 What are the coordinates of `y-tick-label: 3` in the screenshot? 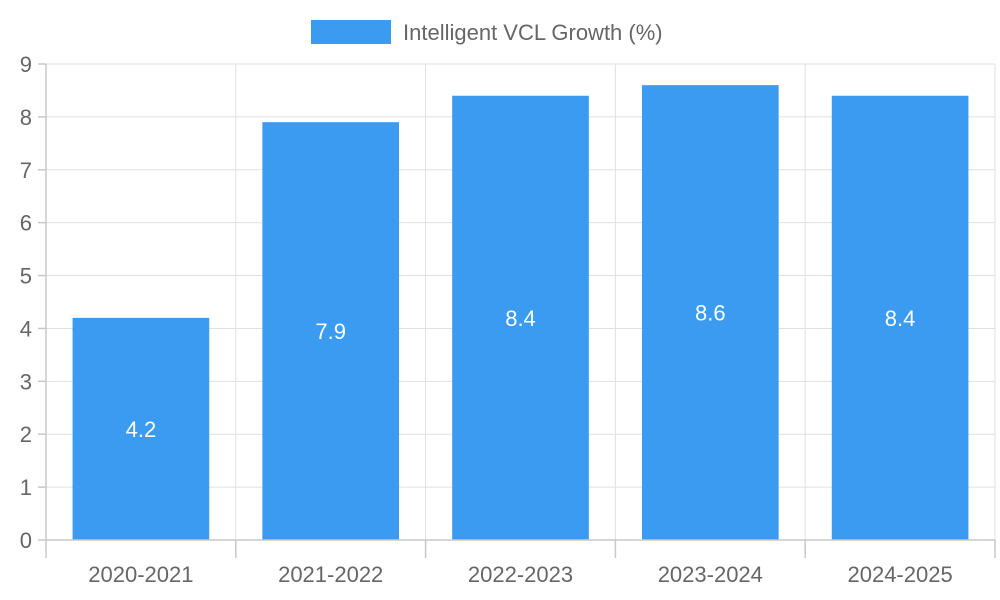 It's located at (26, 381).